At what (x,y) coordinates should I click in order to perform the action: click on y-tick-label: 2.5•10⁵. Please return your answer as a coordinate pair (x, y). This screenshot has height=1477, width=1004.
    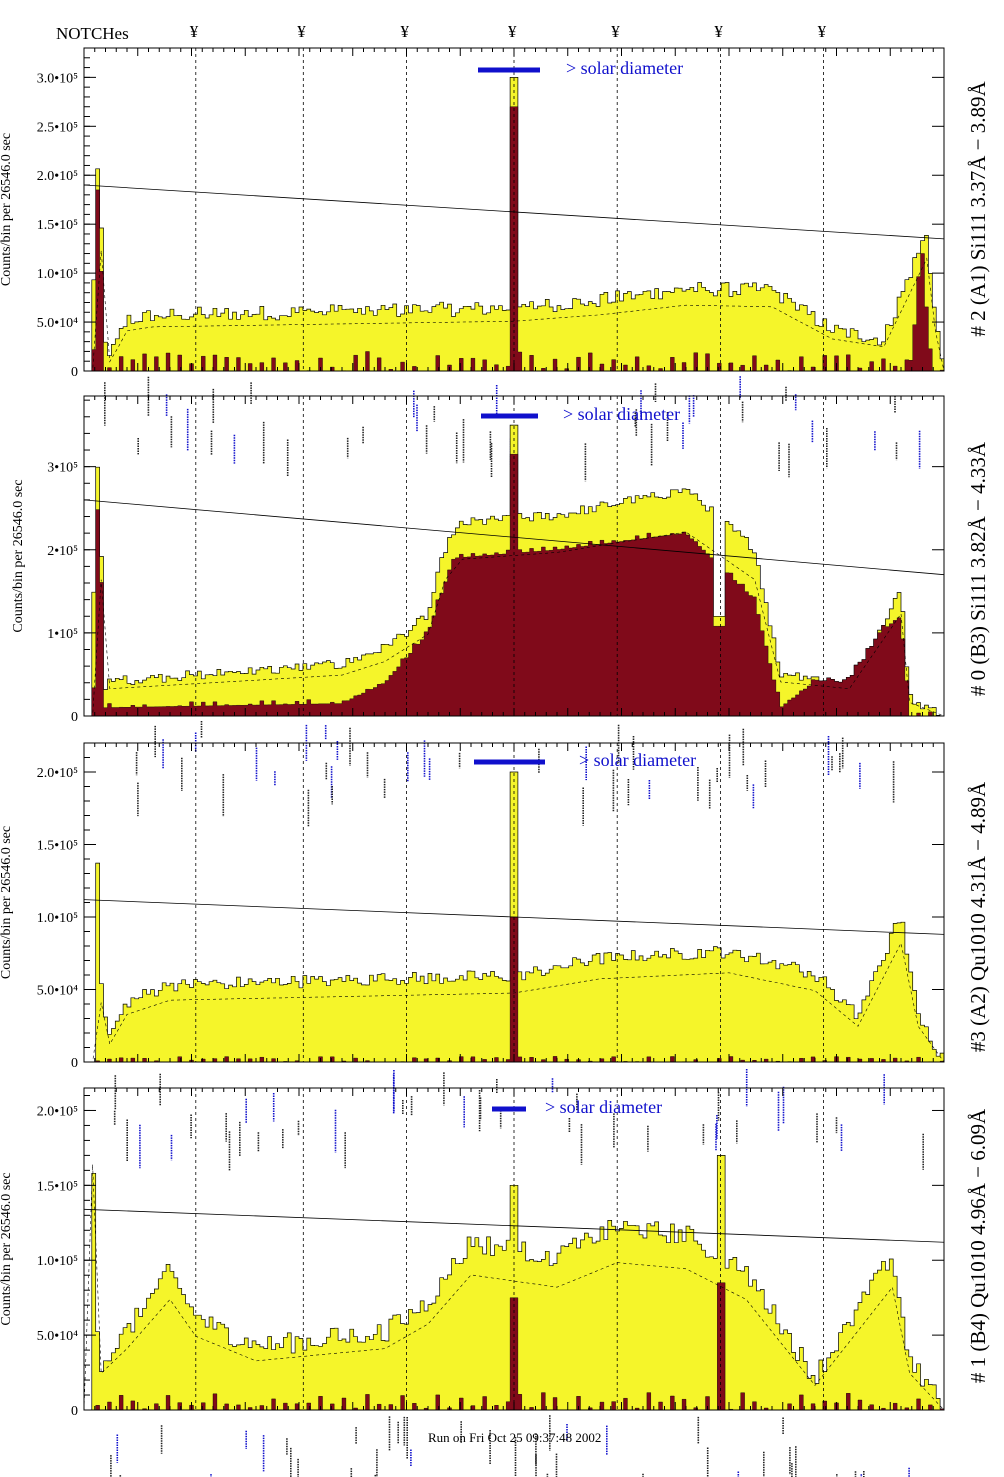
    Looking at the image, I should click on (57, 127).